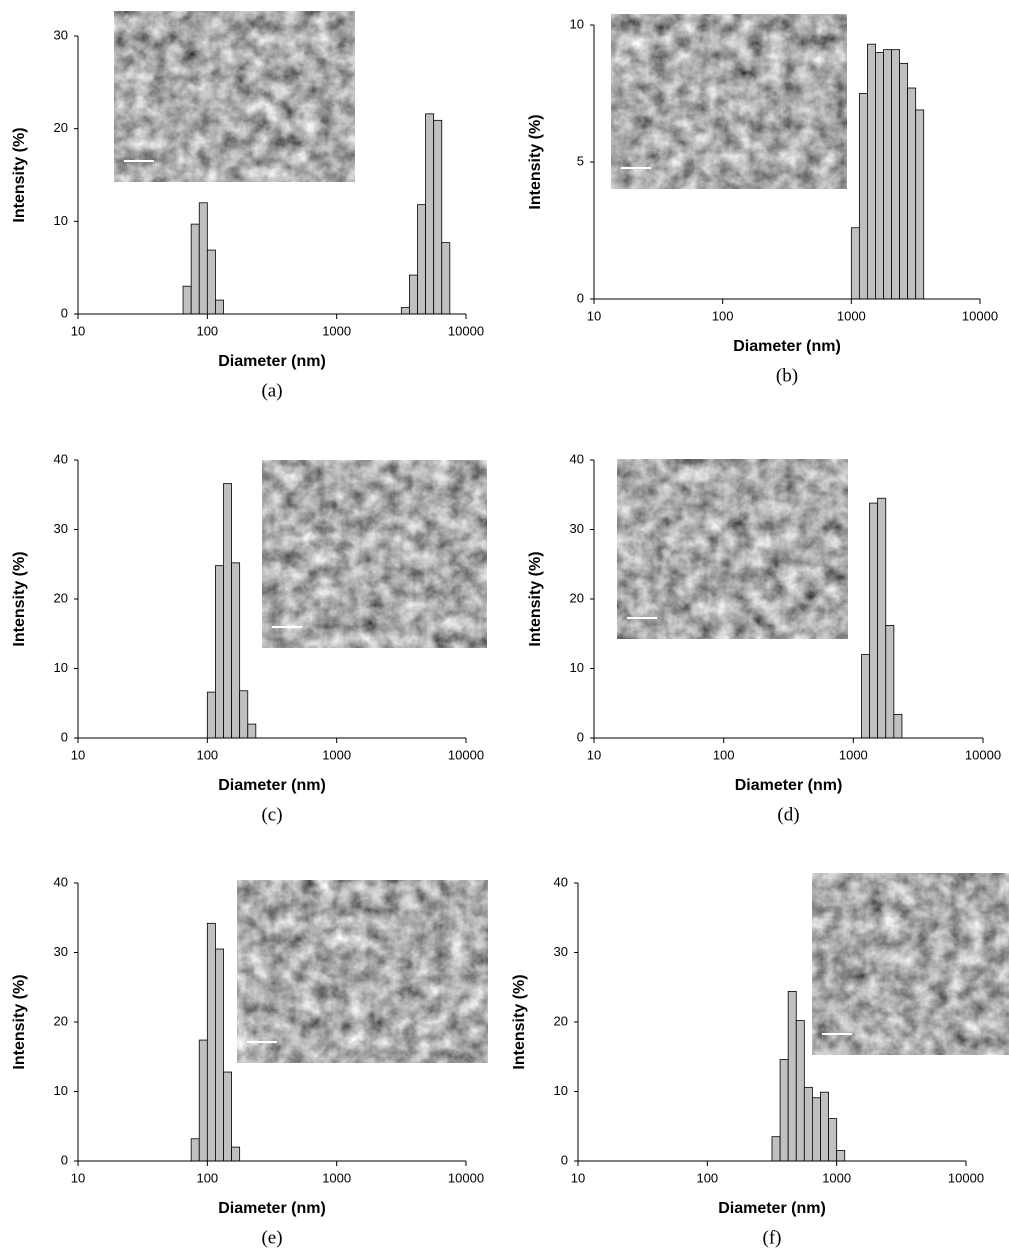 The image size is (1009, 1249). Describe the element at coordinates (580, 160) in the screenshot. I see `y-tick-label: 5` at that location.